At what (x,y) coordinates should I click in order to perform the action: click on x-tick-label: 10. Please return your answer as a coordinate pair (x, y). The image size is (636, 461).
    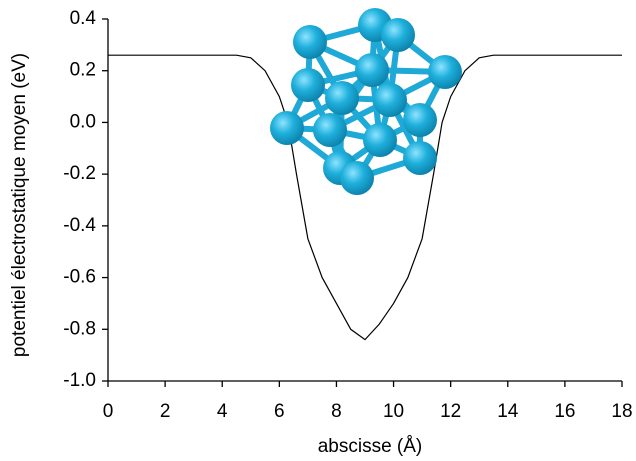
    Looking at the image, I should click on (393, 411).